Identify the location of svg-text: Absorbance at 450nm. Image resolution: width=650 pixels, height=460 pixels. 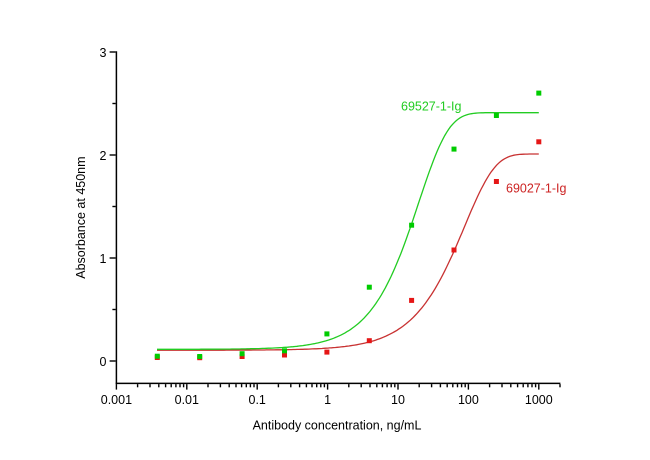
(81, 217).